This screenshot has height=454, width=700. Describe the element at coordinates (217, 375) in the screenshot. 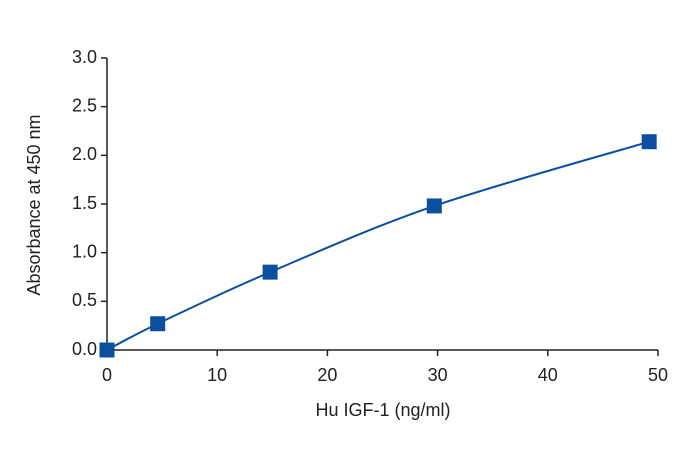

I see `x-tick-label: 10` at that location.